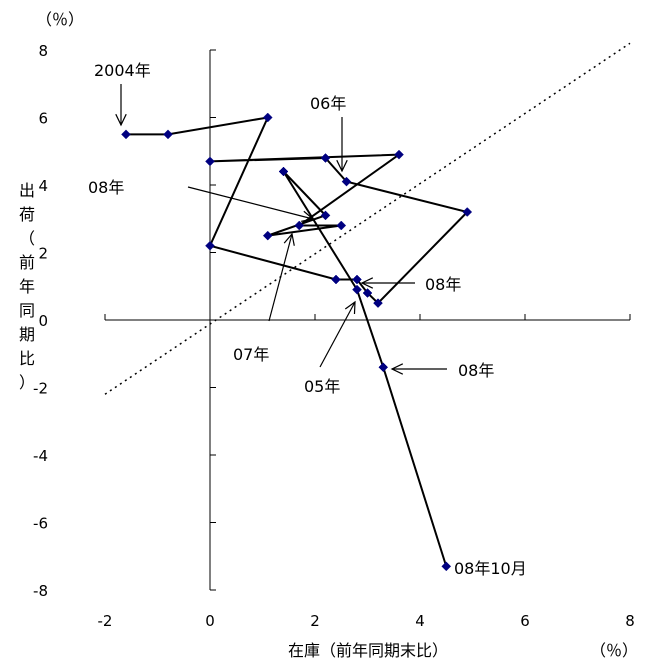  Describe the element at coordinates (315, 621) in the screenshot. I see `x-tick-label: 2` at that location.